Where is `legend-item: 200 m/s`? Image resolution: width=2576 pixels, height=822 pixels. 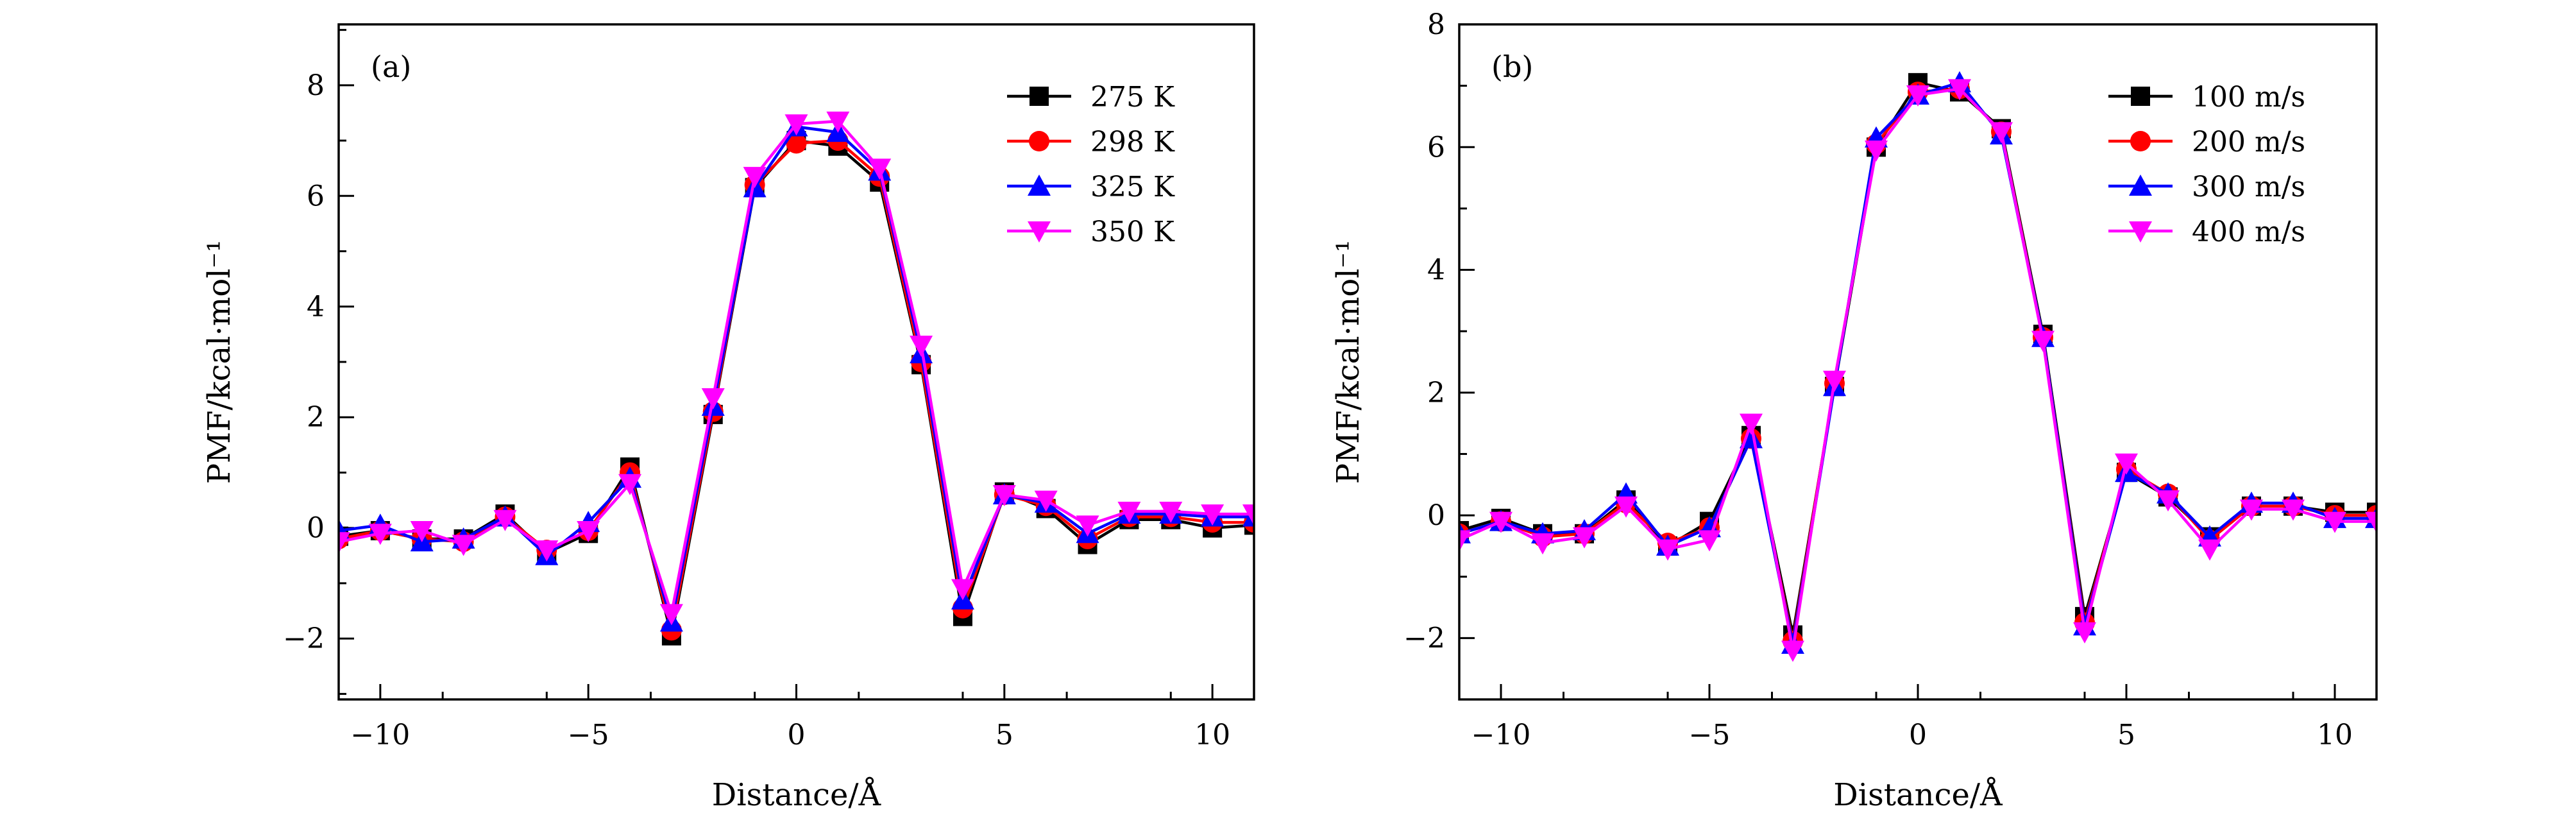 legend-item: 200 m/s is located at coordinates (2206, 142).